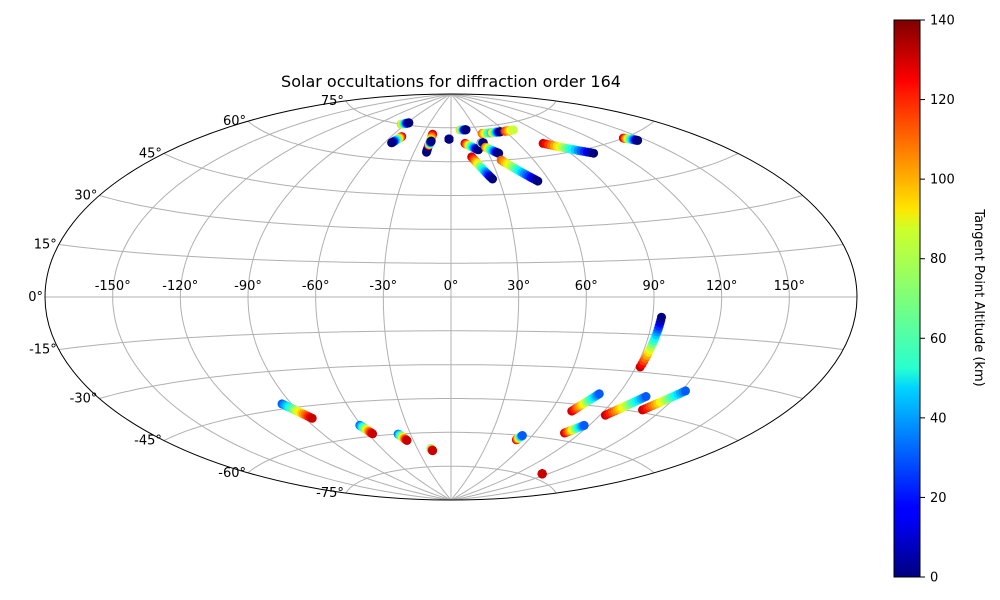  I want to click on latitude-tick-label: 60°, so click(234, 121).